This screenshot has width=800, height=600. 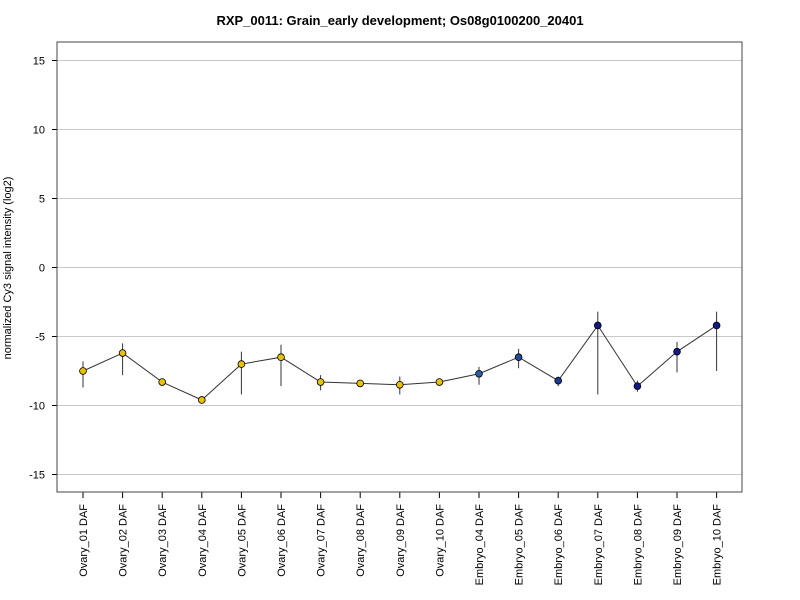 I want to click on x-tick-label: Embryo_09 DAF, so click(x=678, y=545).